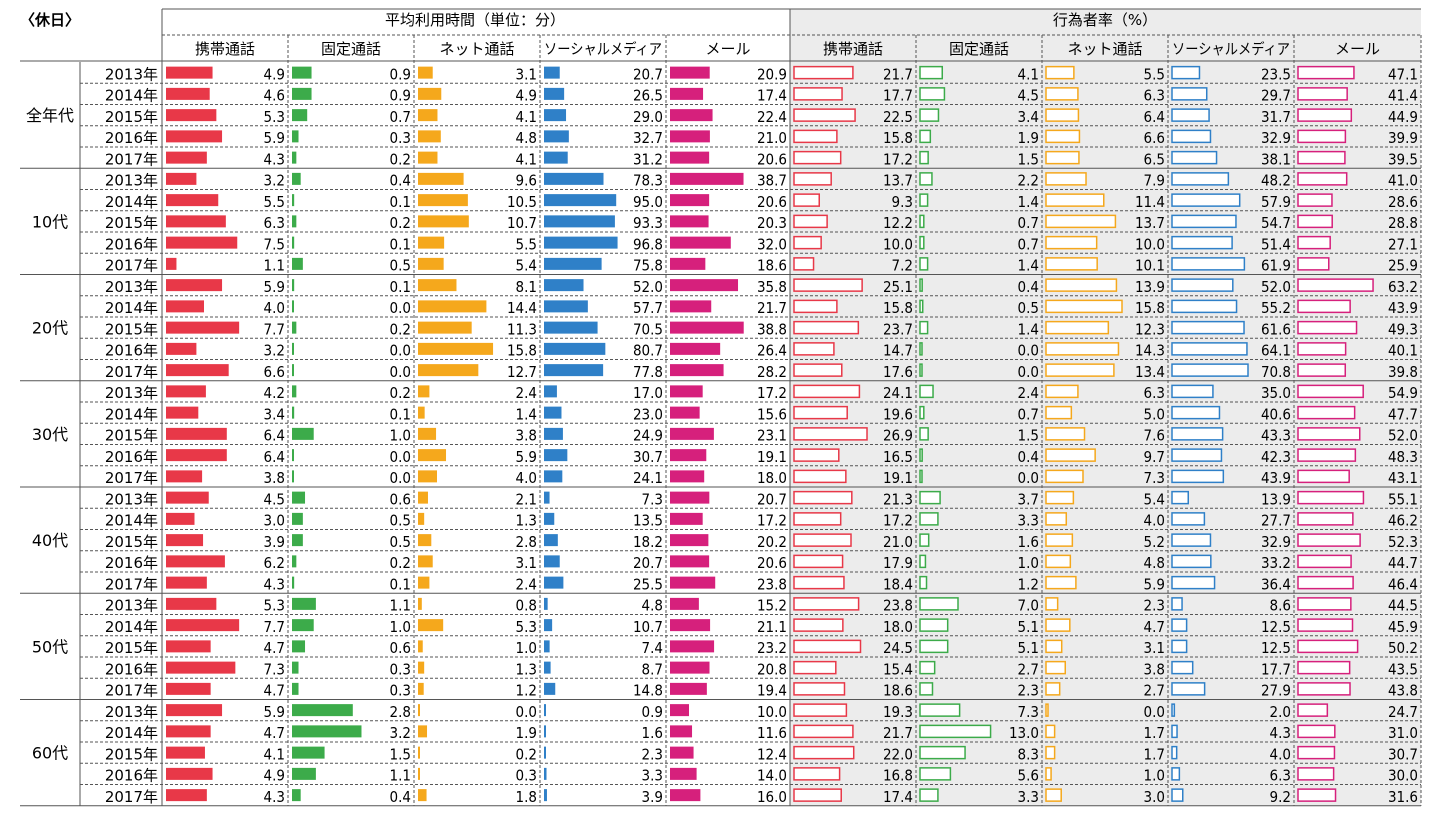  Describe the element at coordinates (1028, 202) in the screenshot. I see `rate-value: 1.4` at that location.